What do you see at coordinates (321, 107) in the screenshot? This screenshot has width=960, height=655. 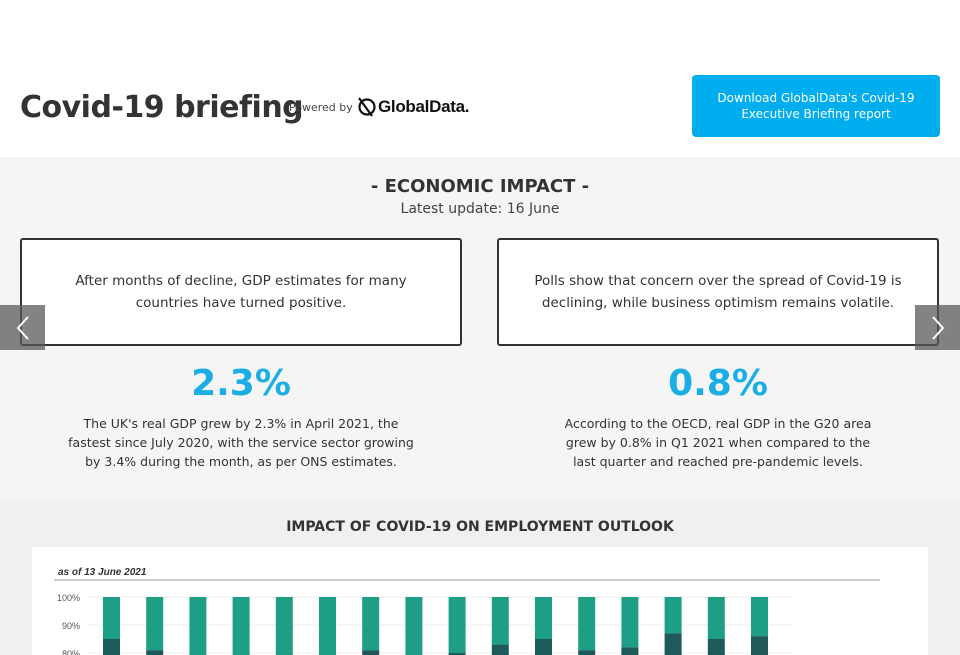 I see `powered-by-label: Powered by` at bounding box center [321, 107].